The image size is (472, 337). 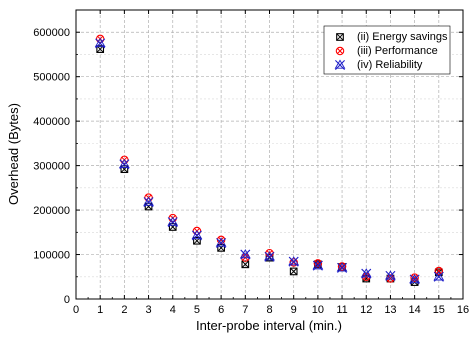 I want to click on x-tick-label: 11, so click(x=341, y=310).